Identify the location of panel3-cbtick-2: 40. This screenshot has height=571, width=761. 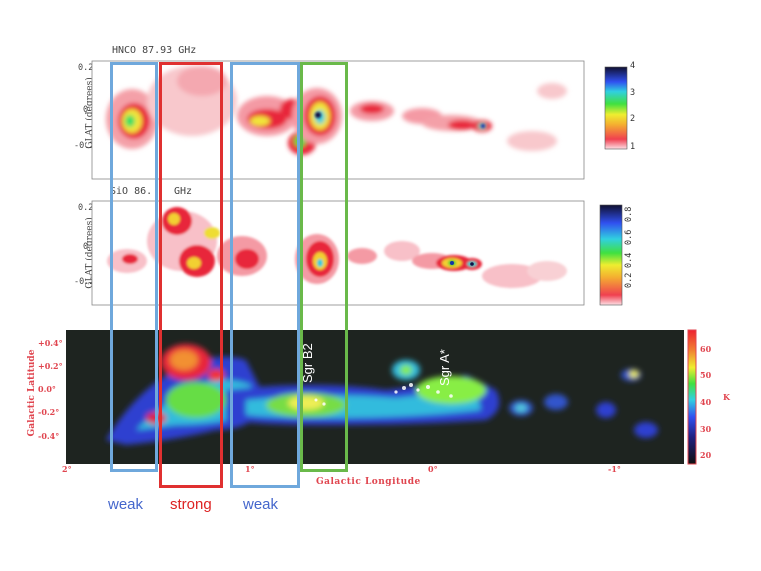
(706, 402).